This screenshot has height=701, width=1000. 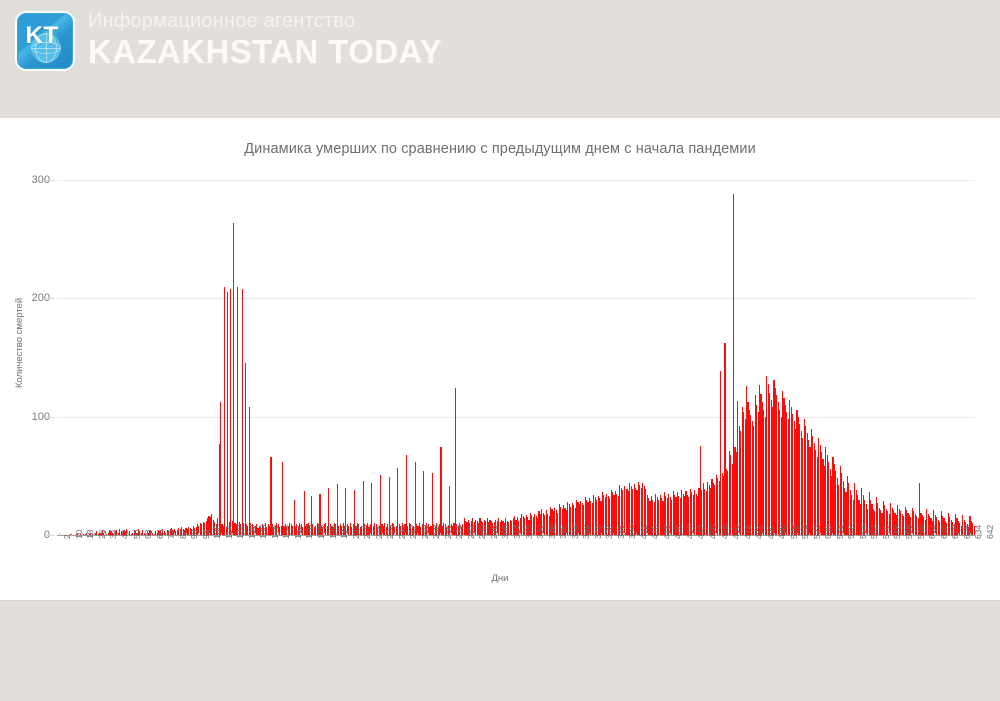 I want to click on y-axis-title: Количество смертей, so click(x=19, y=342).